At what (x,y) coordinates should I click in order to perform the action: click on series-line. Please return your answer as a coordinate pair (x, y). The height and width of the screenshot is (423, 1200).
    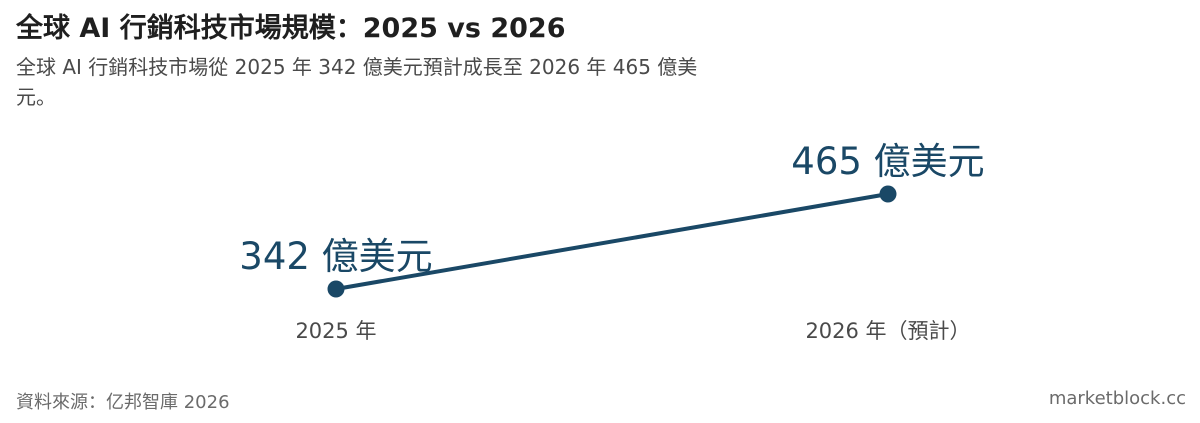
    Looking at the image, I should click on (612, 241).